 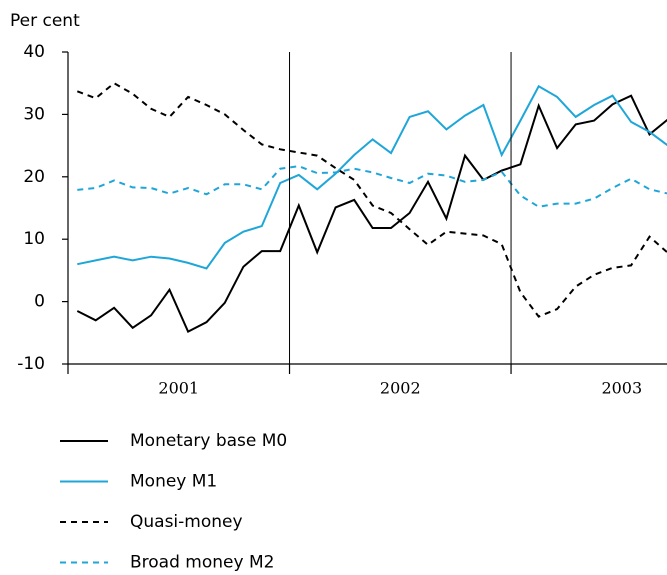 What do you see at coordinates (45, 21) in the screenshot?
I see `y-axis-label: Per cent` at bounding box center [45, 21].